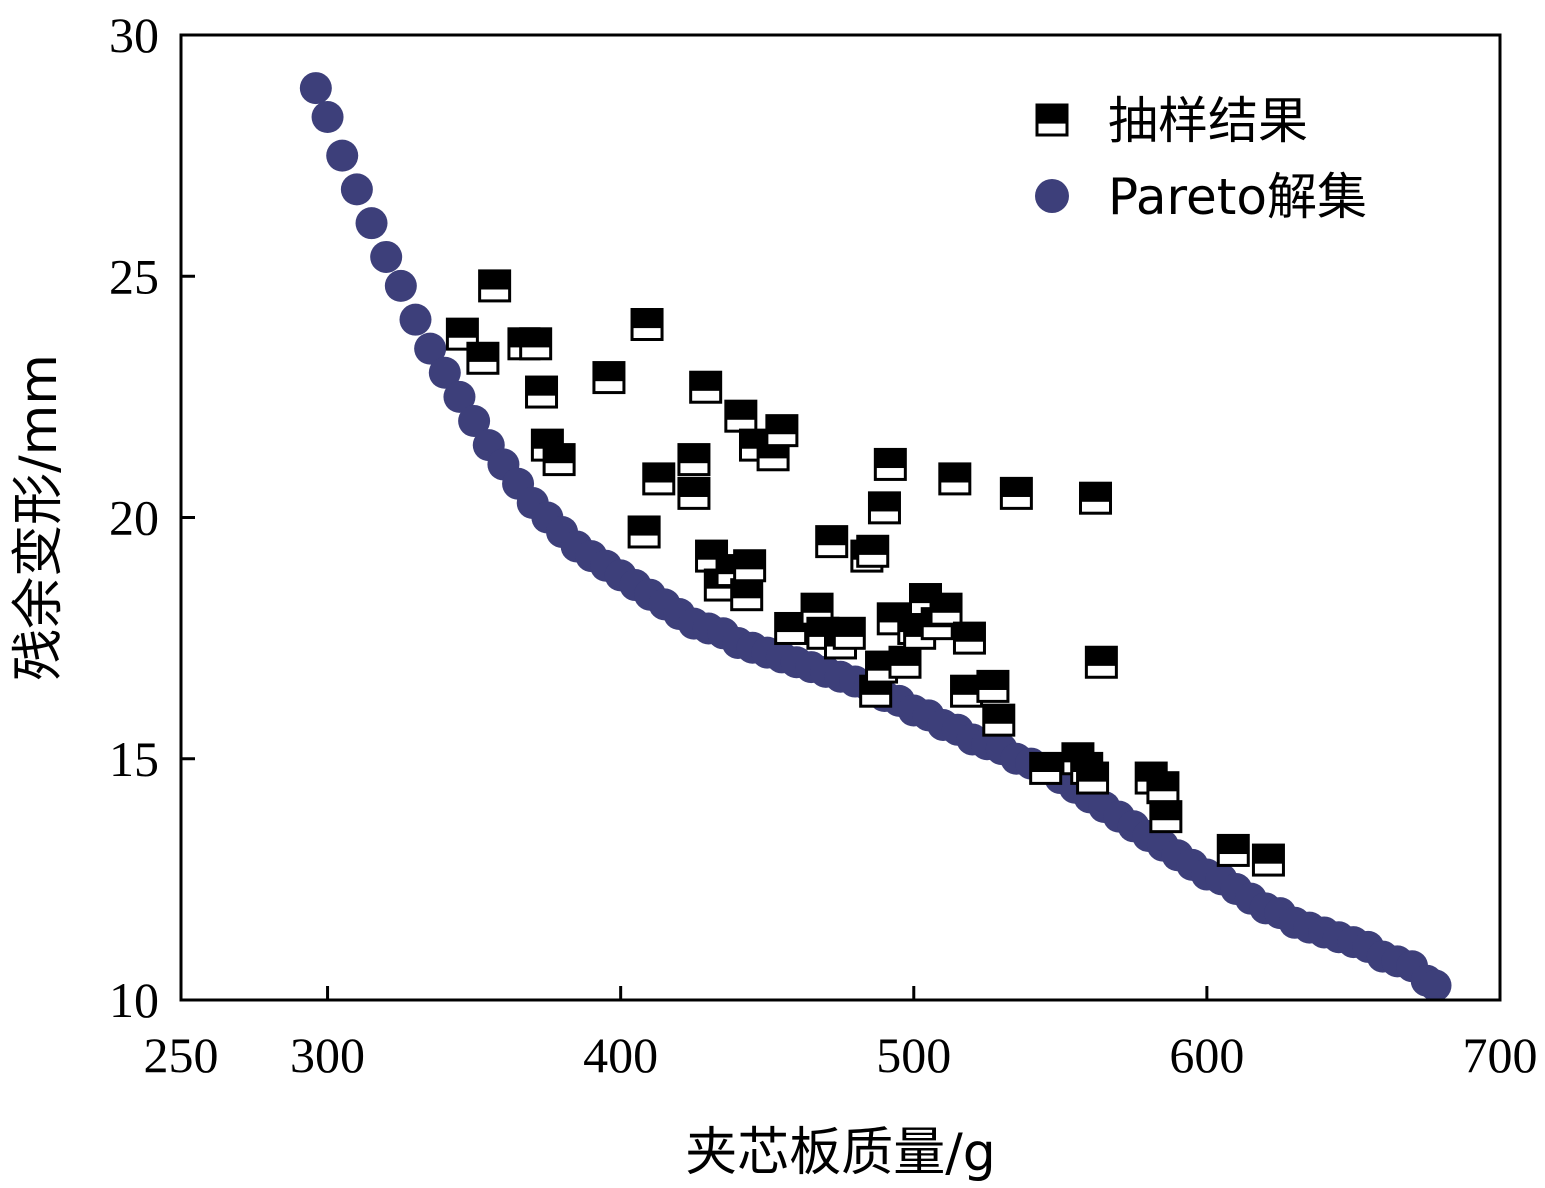  Describe the element at coordinates (134, 35) in the screenshot. I see `y-tick-label: 30` at that location.